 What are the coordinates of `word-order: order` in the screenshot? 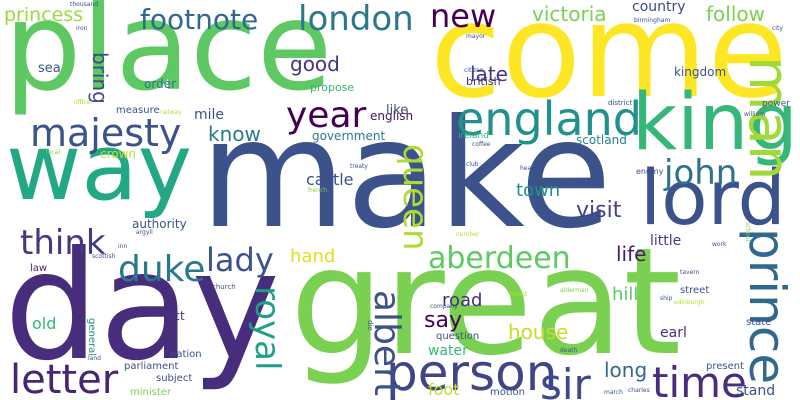 It's located at (160, 84).